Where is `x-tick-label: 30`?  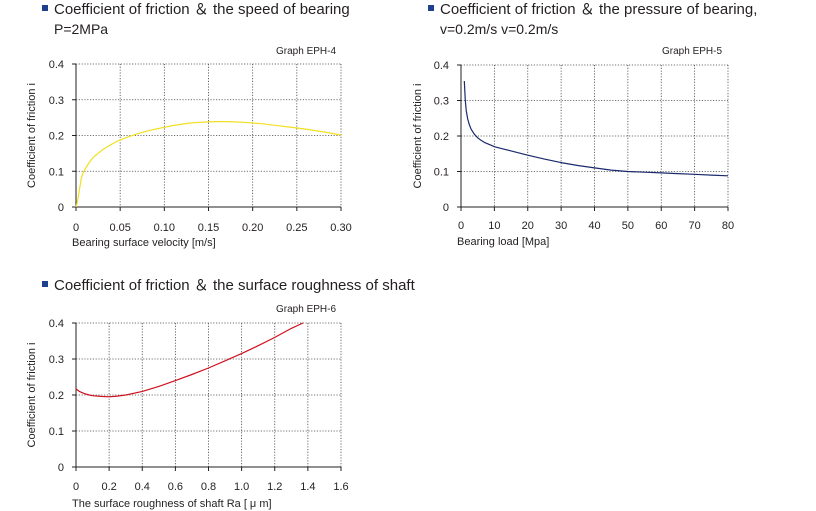
x-tick-label: 30 is located at coordinates (561, 226).